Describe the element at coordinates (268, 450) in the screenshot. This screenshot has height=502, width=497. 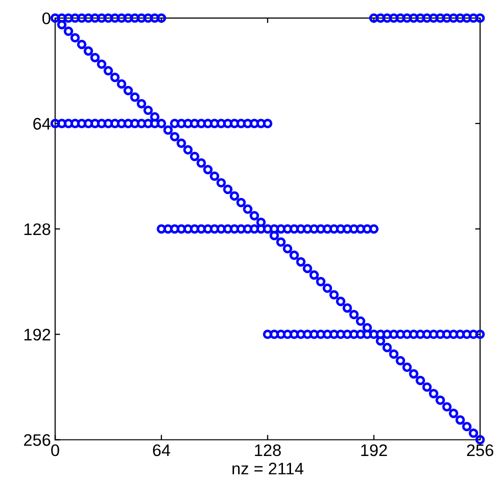
I see `x-tick-label: 128` at that location.